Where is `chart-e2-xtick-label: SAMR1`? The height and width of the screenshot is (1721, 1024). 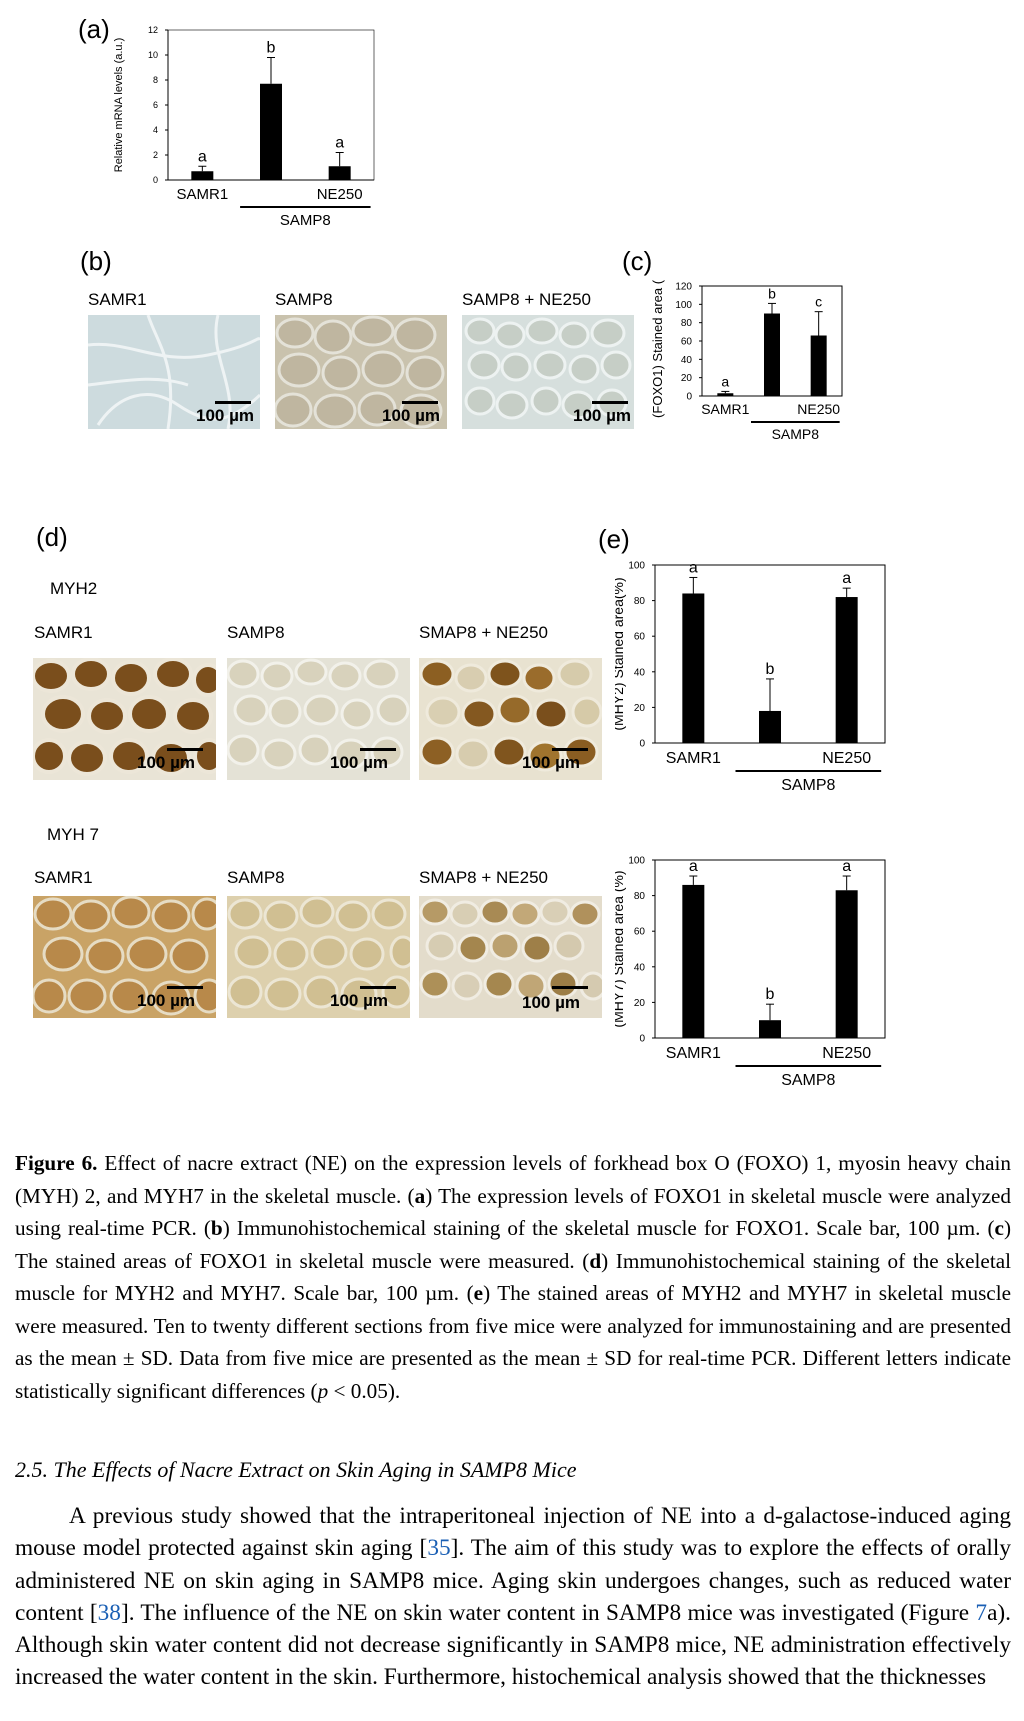 chart-e2-xtick-label: SAMR1 is located at coordinates (693, 1053).